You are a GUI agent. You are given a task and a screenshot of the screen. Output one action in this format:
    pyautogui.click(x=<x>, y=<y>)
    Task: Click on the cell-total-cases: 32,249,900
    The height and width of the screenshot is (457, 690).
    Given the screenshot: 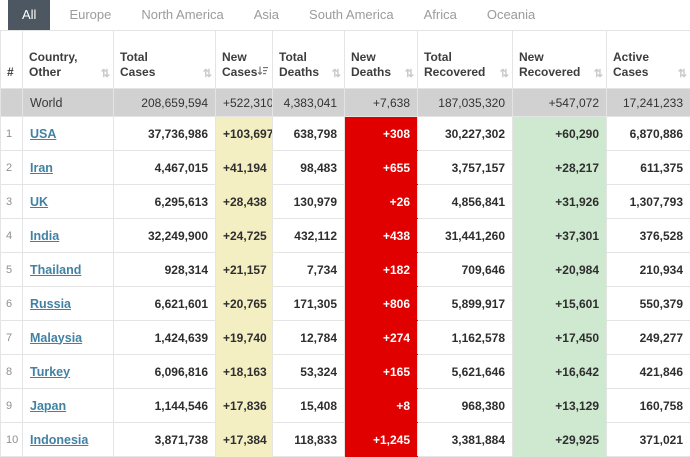 What is the action you would take?
    pyautogui.click(x=165, y=236)
    